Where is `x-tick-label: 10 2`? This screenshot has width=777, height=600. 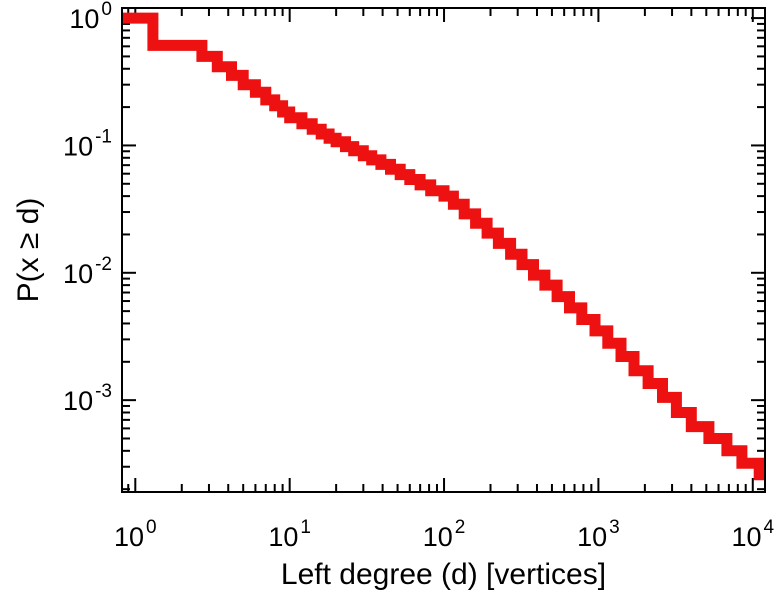
x-tick-label: 10 2 is located at coordinates (444, 534).